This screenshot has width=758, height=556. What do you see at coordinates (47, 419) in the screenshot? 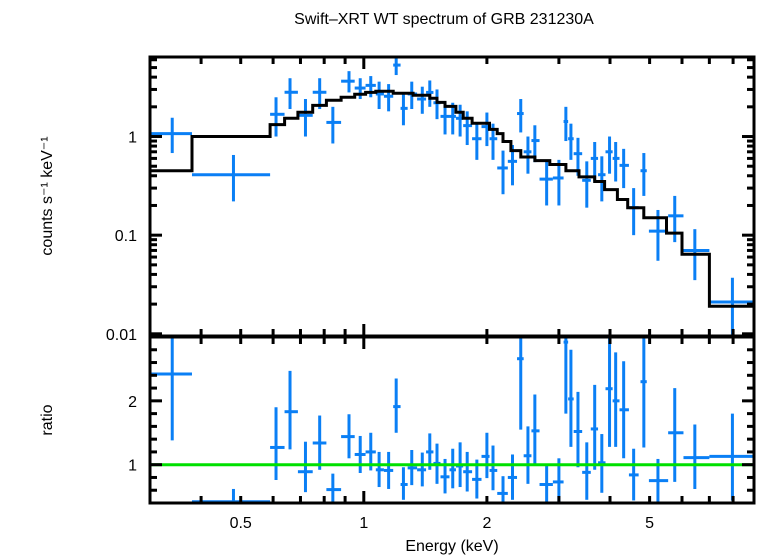
I see `y-axis-label-ratio: ratio` at bounding box center [47, 419].